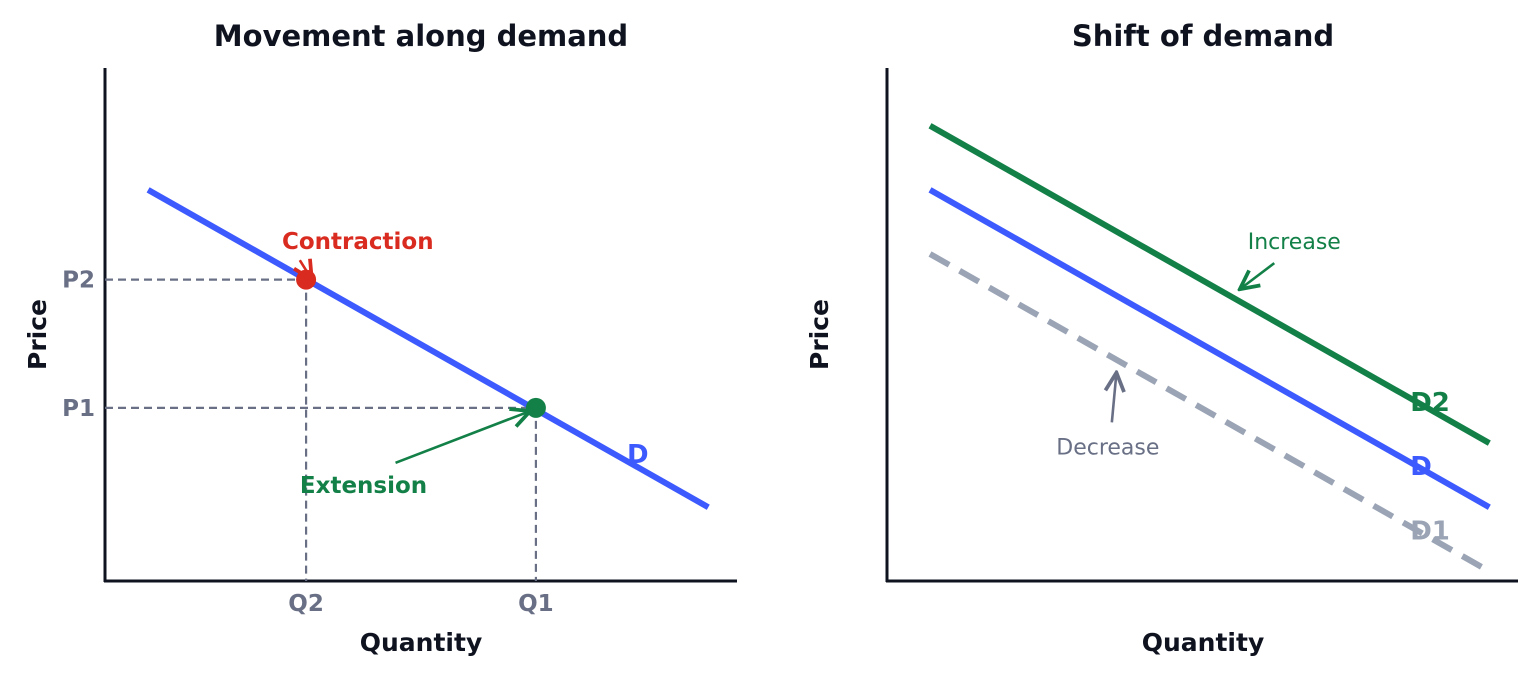 The height and width of the screenshot is (678, 1539). I want to click on annotation-increase: Increase, so click(1294, 242).